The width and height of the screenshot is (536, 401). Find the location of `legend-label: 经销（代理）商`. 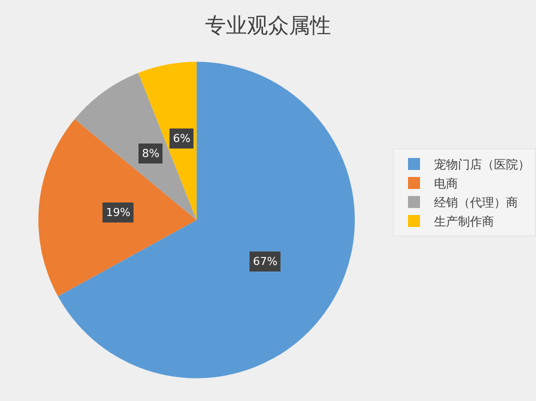

legend-label: 经销（代理）商 is located at coordinates (476, 203).